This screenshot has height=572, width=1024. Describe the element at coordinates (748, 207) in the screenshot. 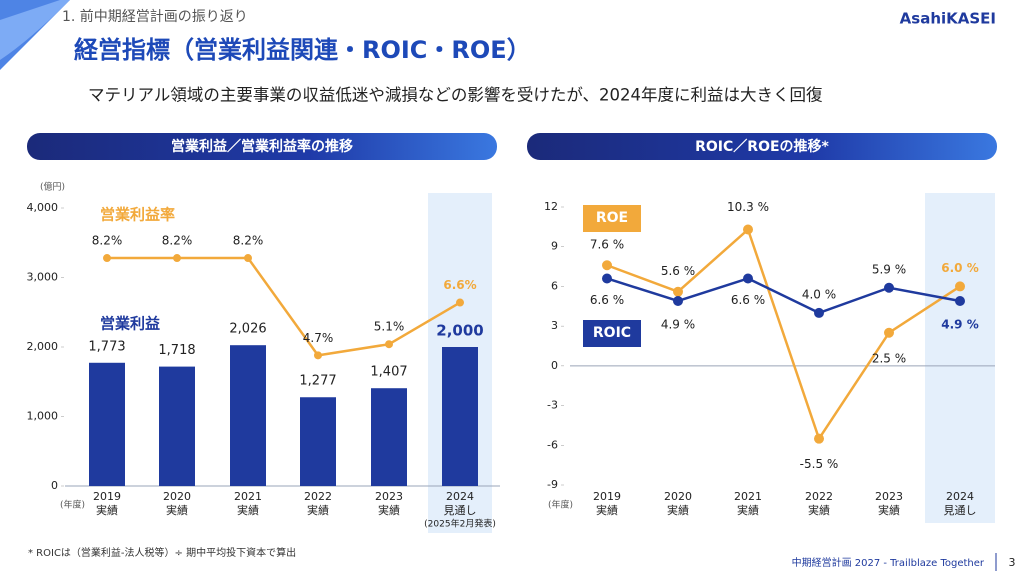

I see `value-label: 10.3 %` at that location.